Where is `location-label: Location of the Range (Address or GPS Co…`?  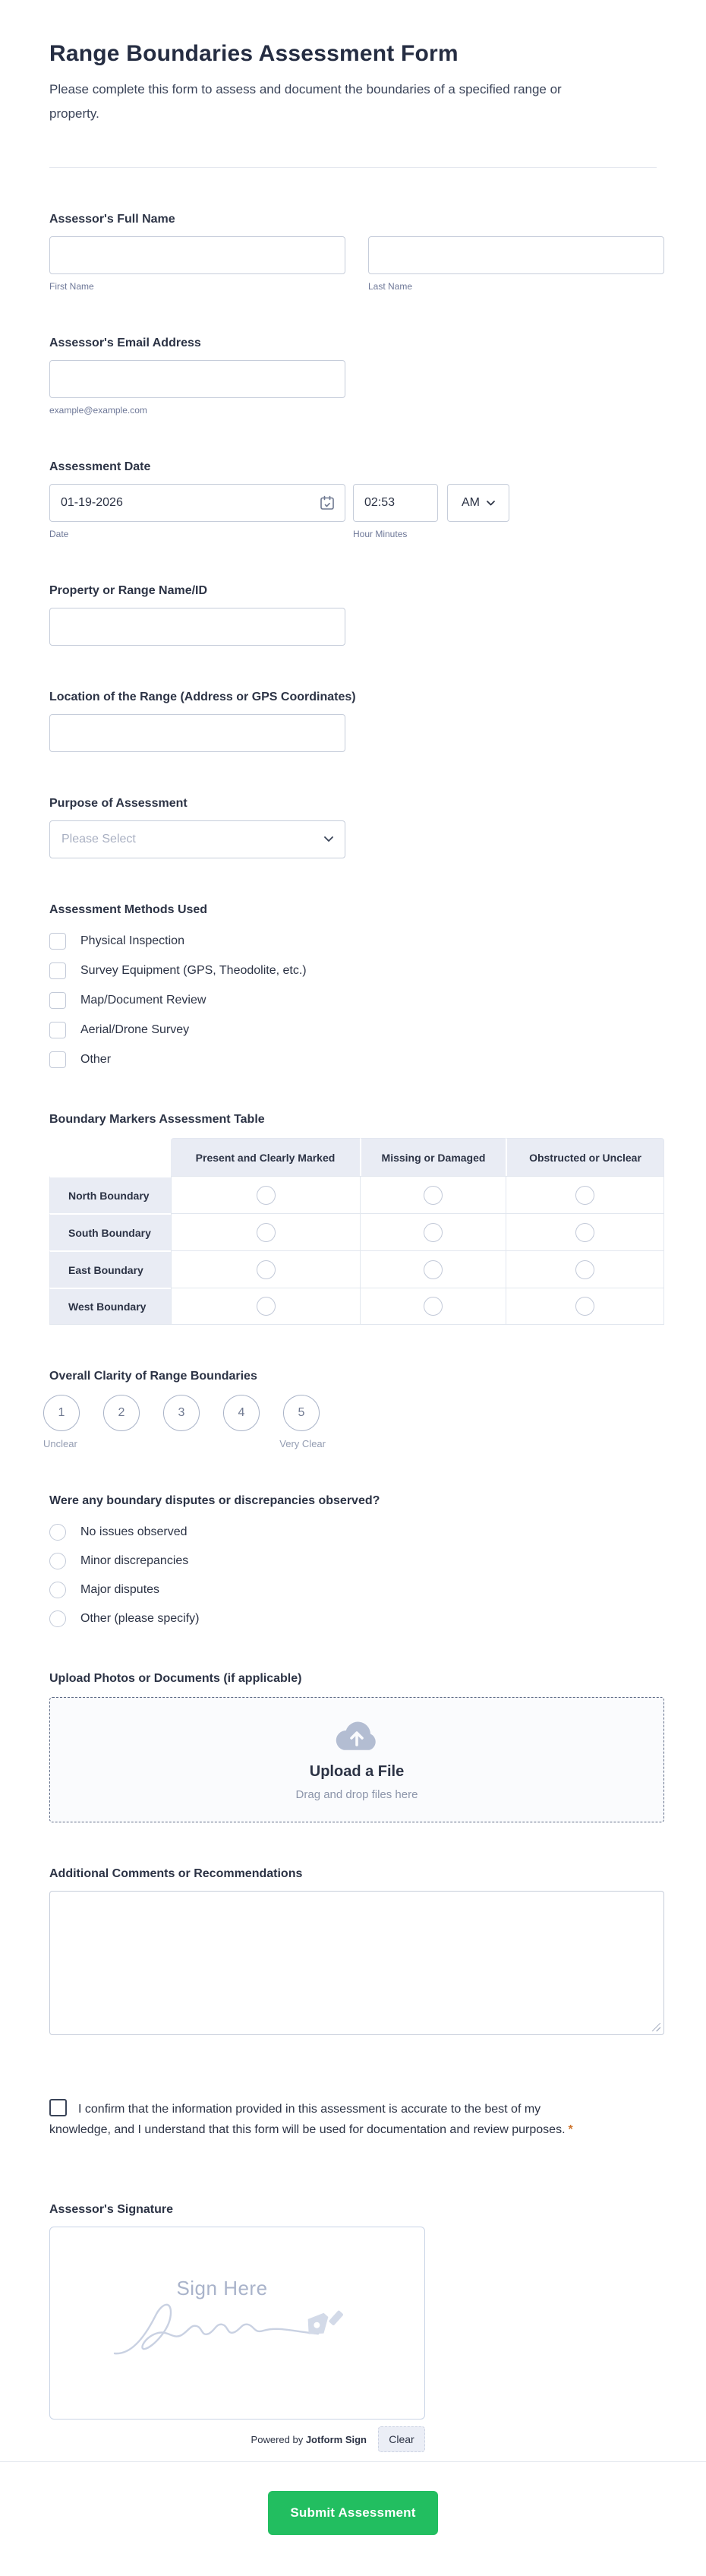 location-label: Location of the Range (Address or GPS Co… is located at coordinates (203, 697).